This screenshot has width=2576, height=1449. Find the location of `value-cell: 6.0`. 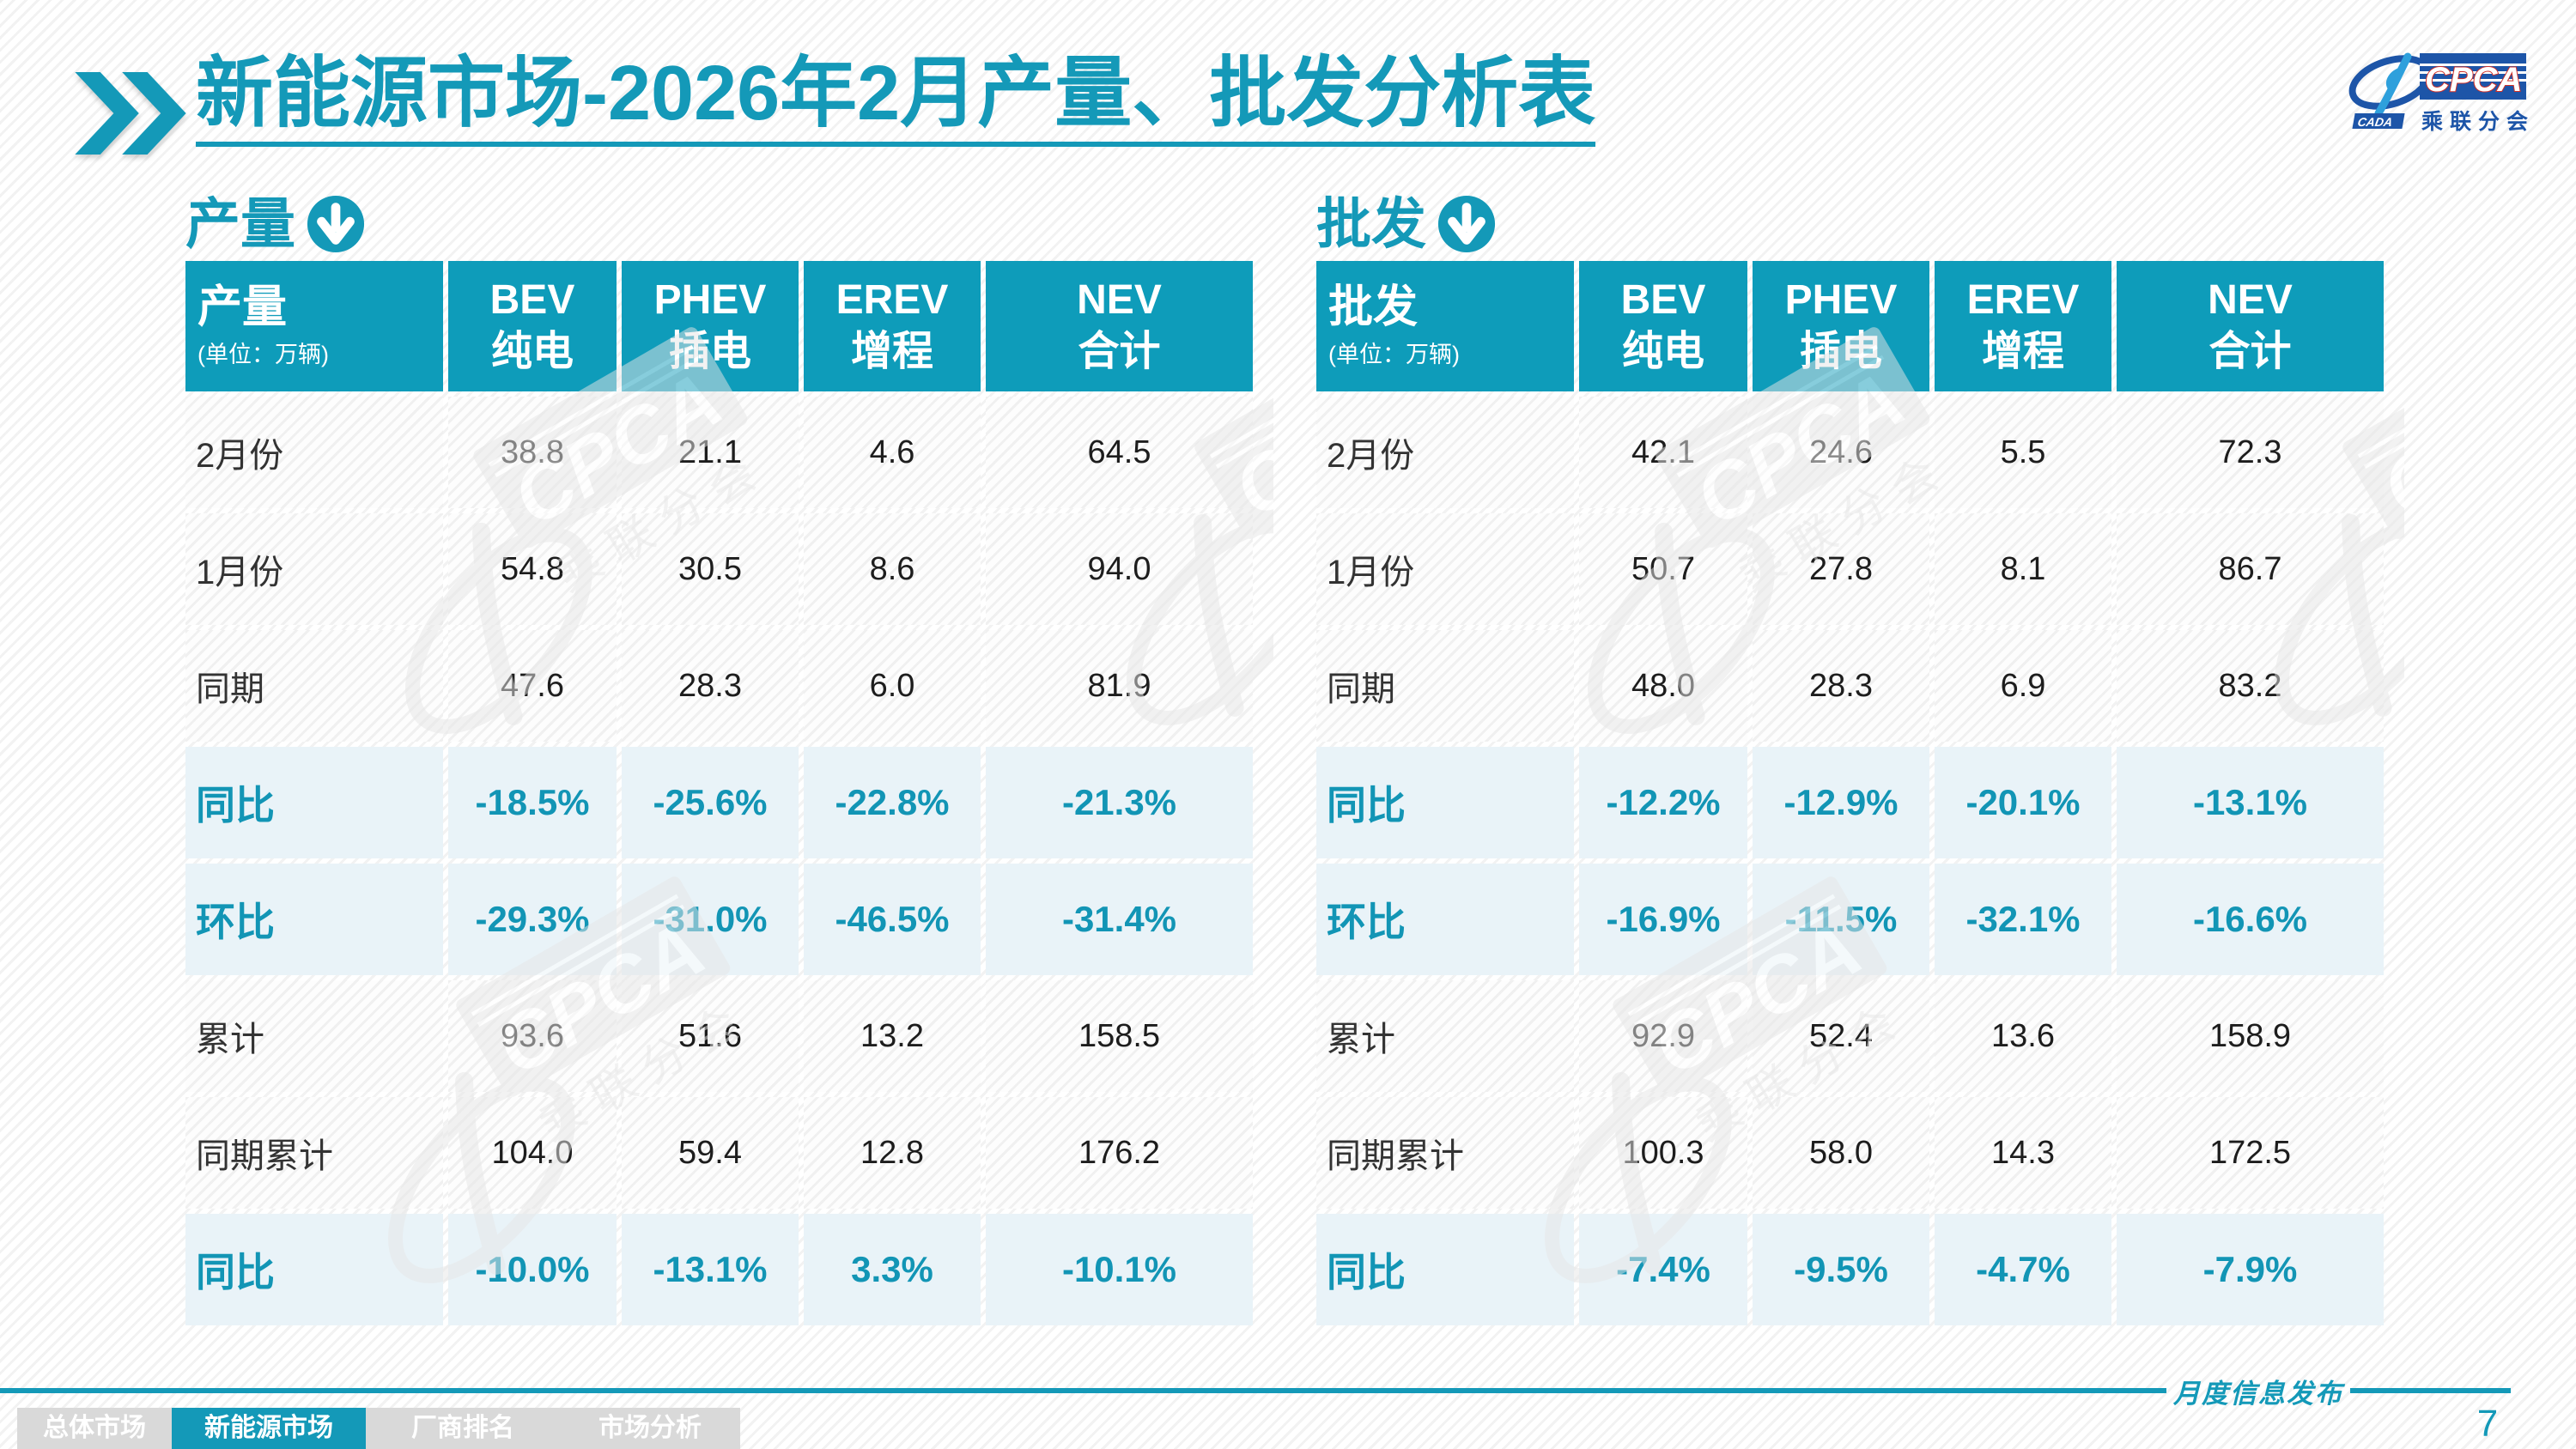

value-cell: 6.0 is located at coordinates (892, 686).